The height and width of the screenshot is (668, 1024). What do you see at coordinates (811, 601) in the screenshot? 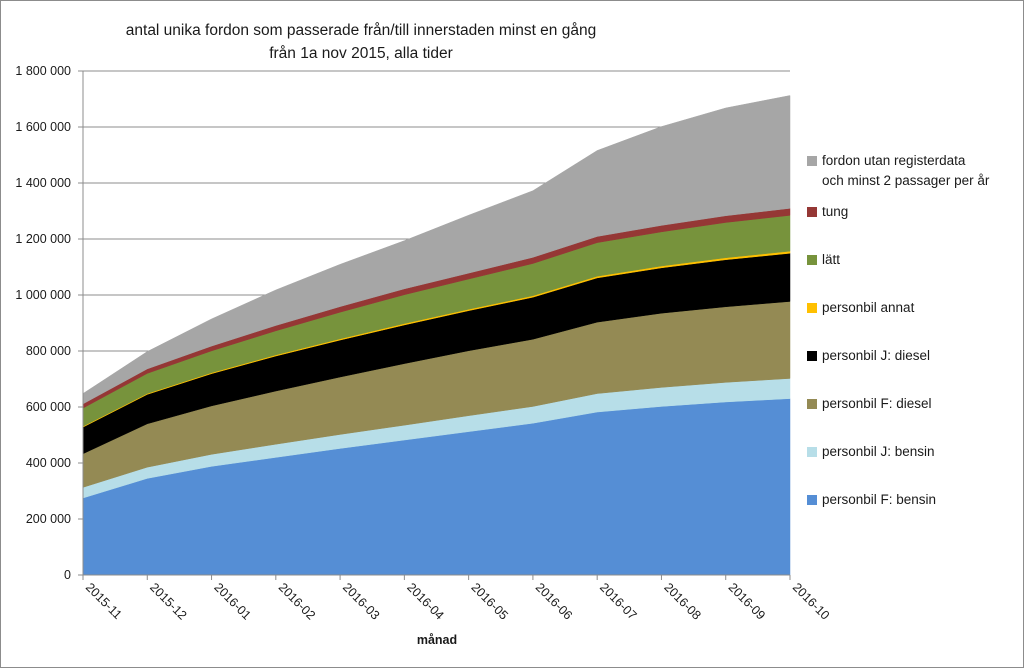
I see `x-tick-label: 2016-10` at bounding box center [811, 601].